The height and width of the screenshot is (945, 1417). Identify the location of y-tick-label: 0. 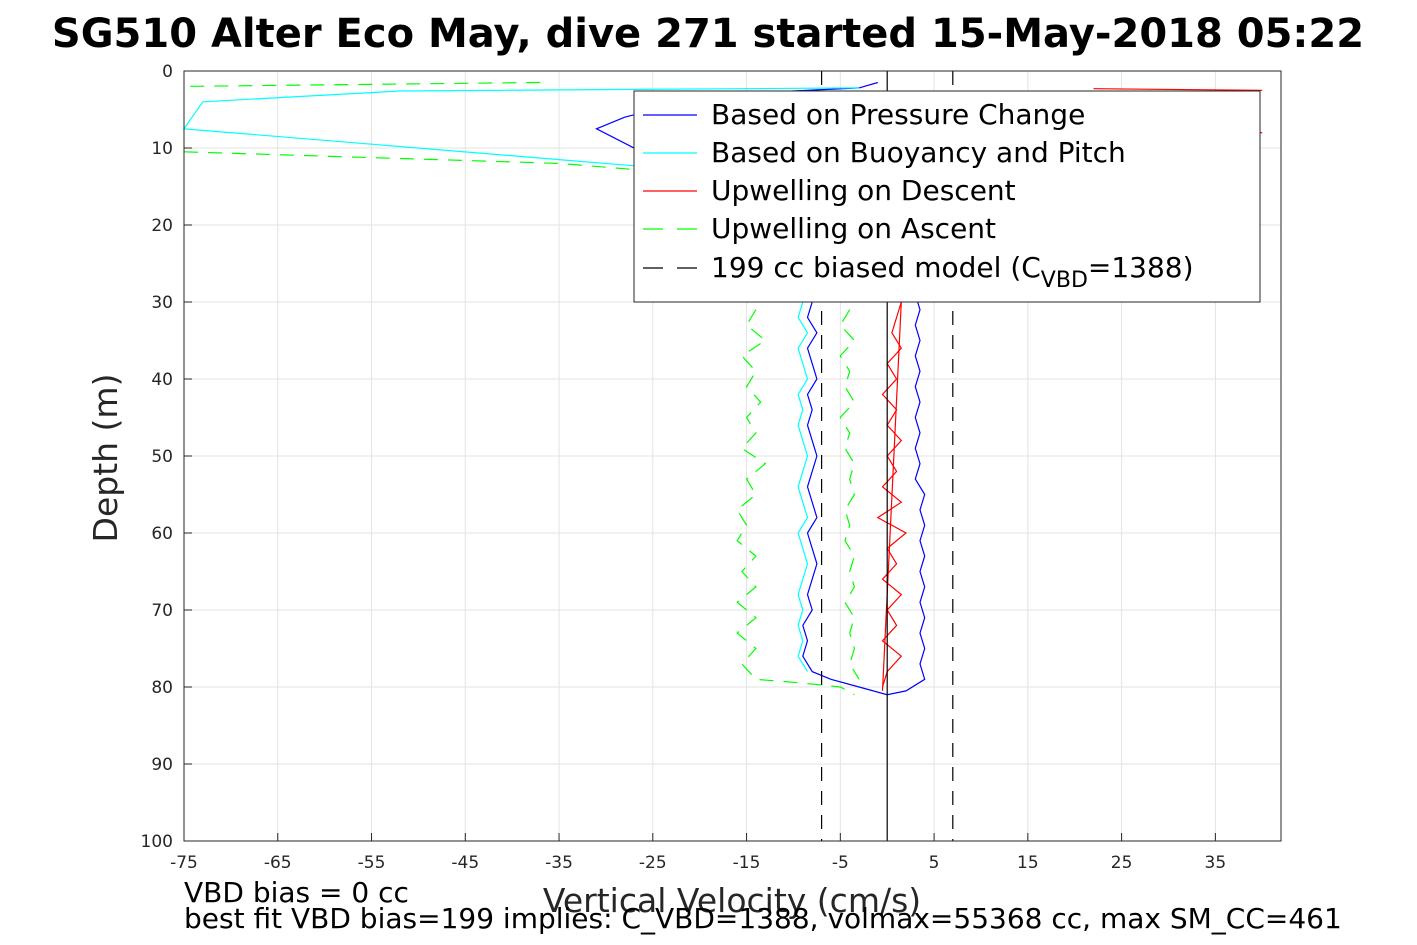
(167, 72).